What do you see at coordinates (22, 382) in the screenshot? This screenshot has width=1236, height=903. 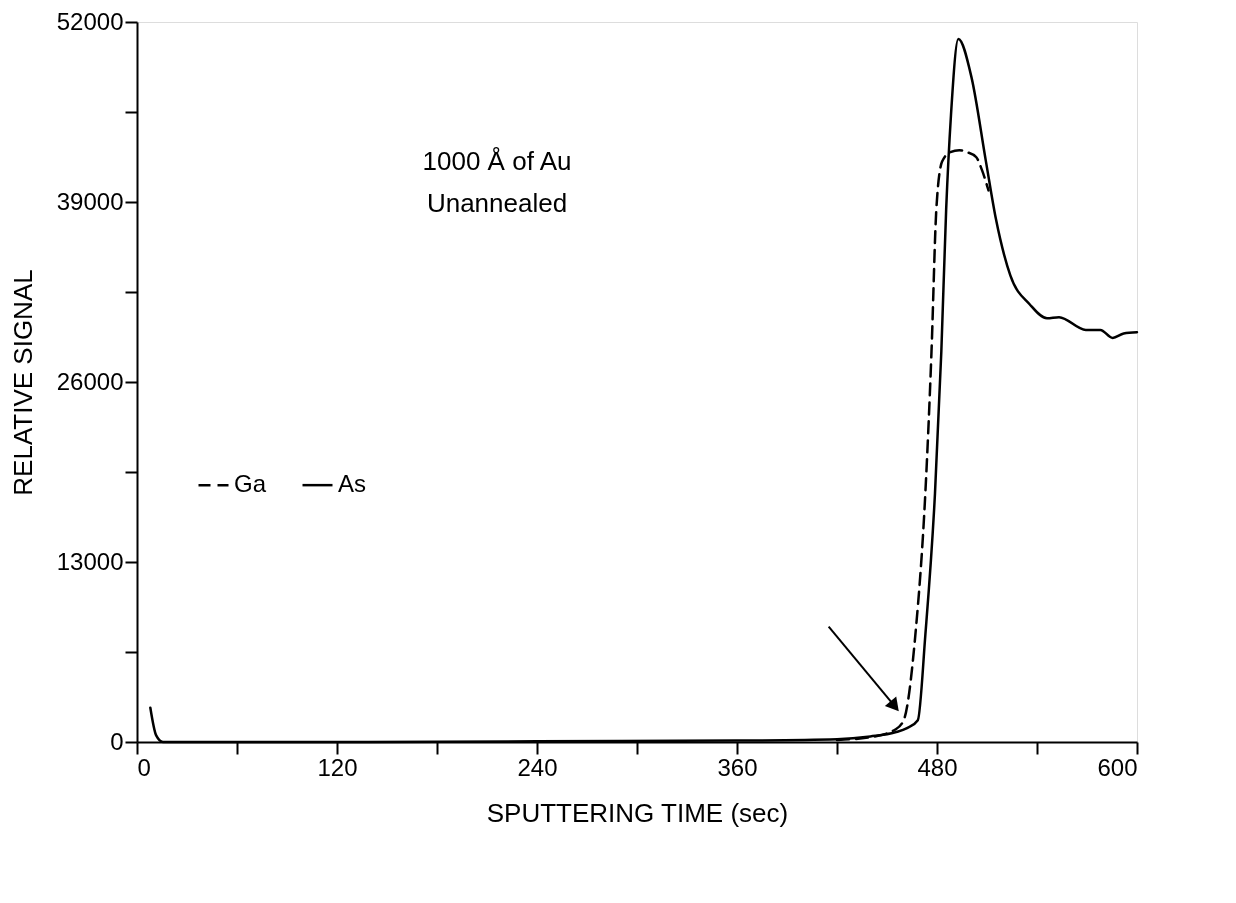 I see `y-axis-title: RELATIVE SIGNAL` at bounding box center [22, 382].